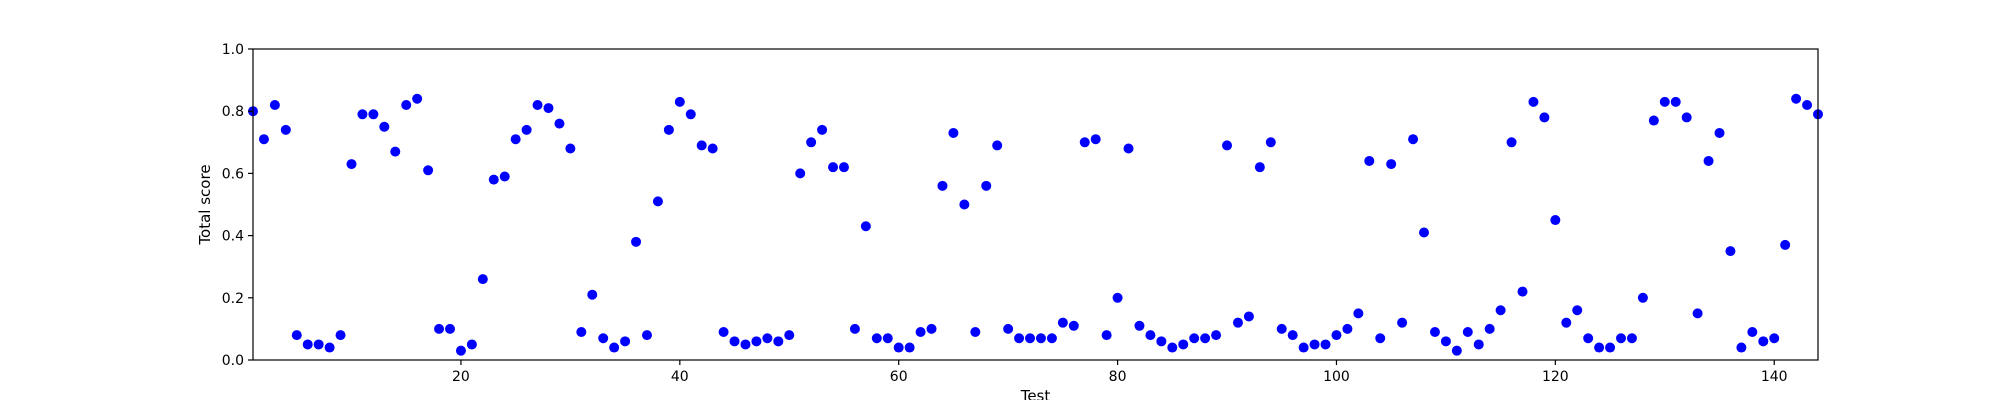 The height and width of the screenshot is (400, 2000). I want to click on y-tick-label: 0.8, so click(233, 112).